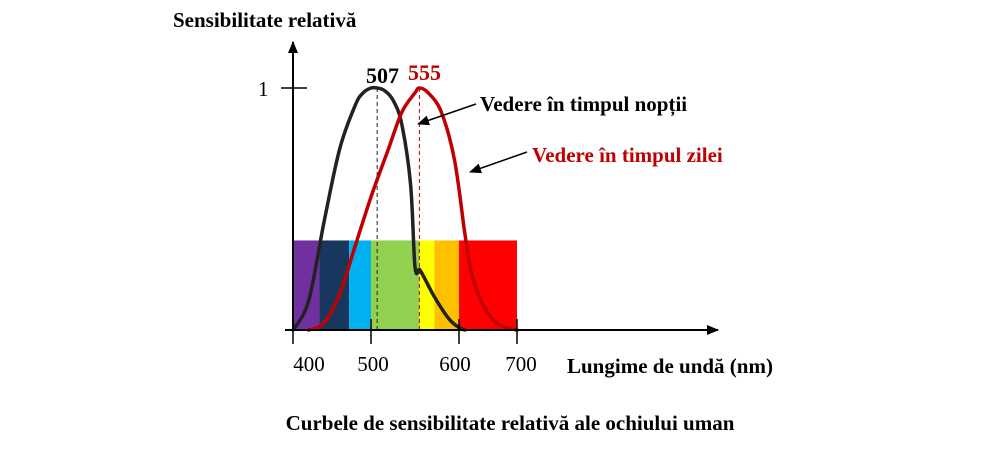 The image size is (1000, 449). Describe the element at coordinates (373, 364) in the screenshot. I see `x-tick-label-500: 500` at that location.